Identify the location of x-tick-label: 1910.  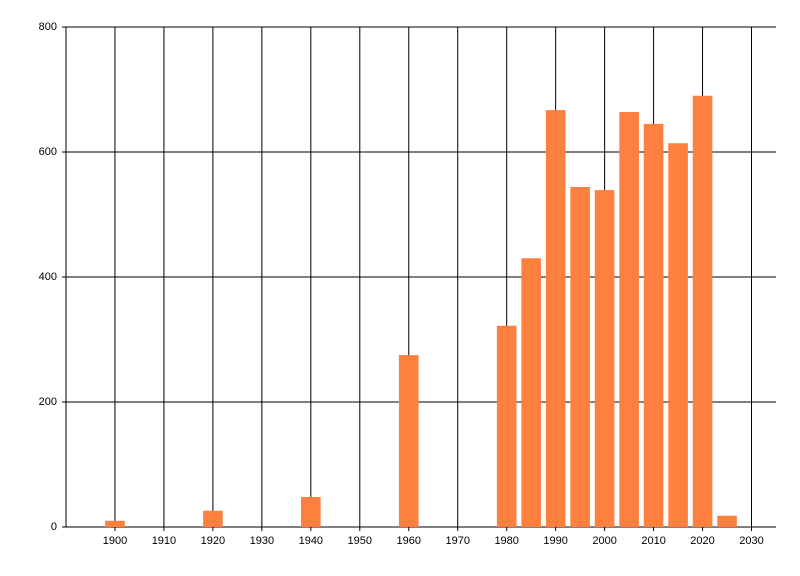
(164, 541).